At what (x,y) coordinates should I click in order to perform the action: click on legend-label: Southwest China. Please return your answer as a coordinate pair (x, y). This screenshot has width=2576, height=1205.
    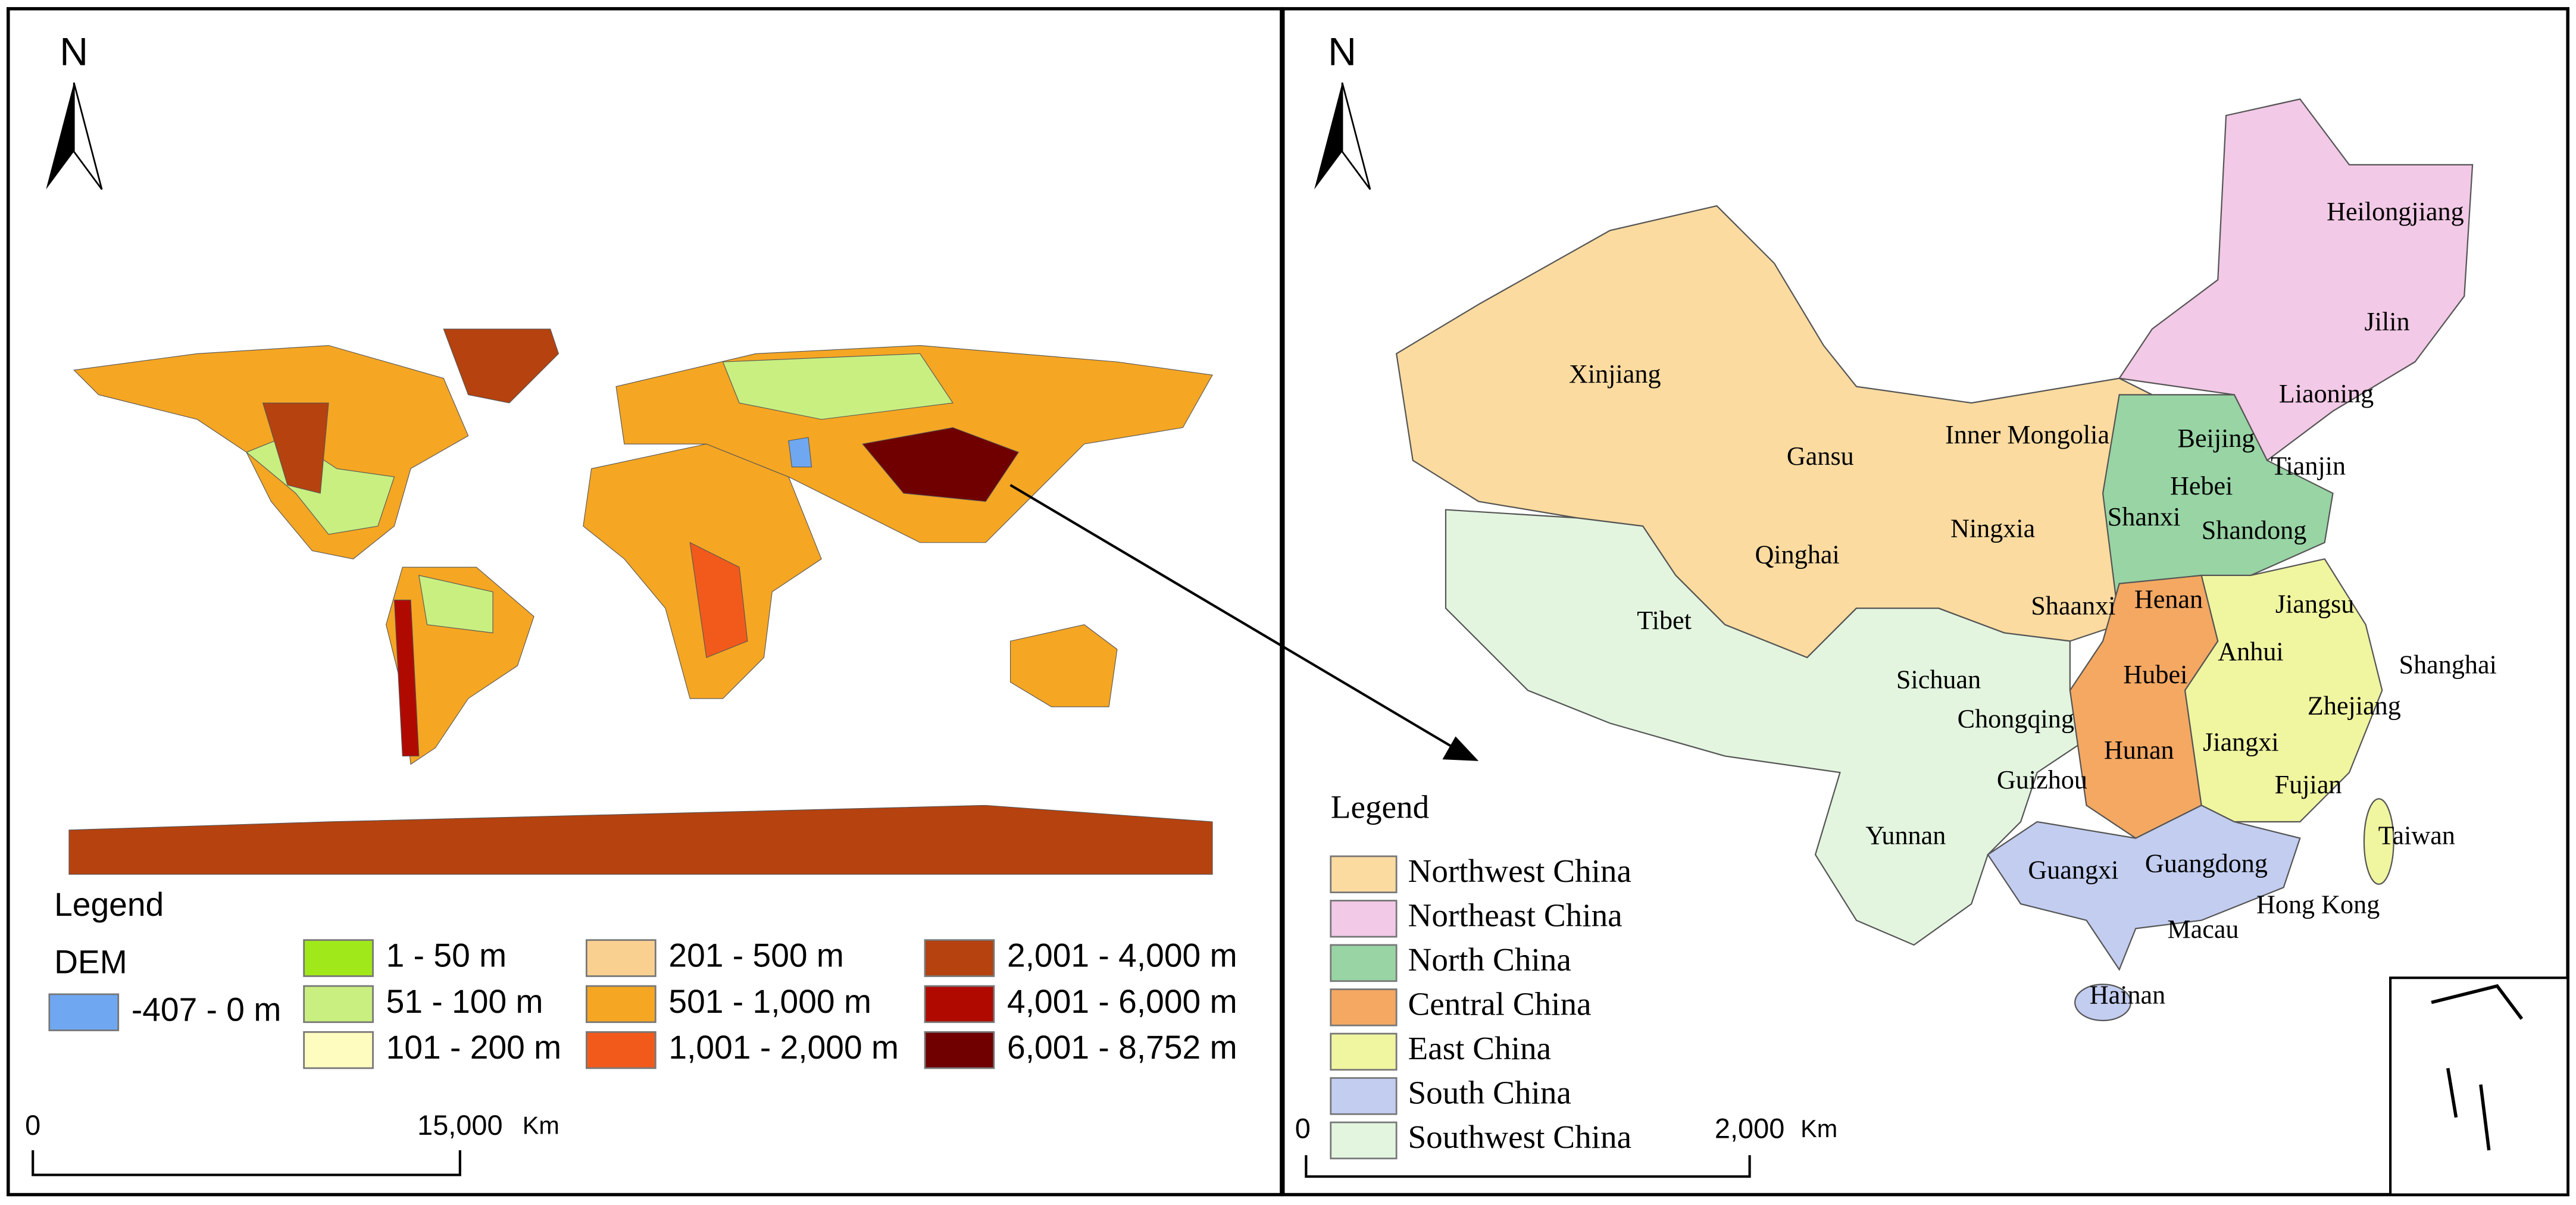
    Looking at the image, I should click on (1519, 1137).